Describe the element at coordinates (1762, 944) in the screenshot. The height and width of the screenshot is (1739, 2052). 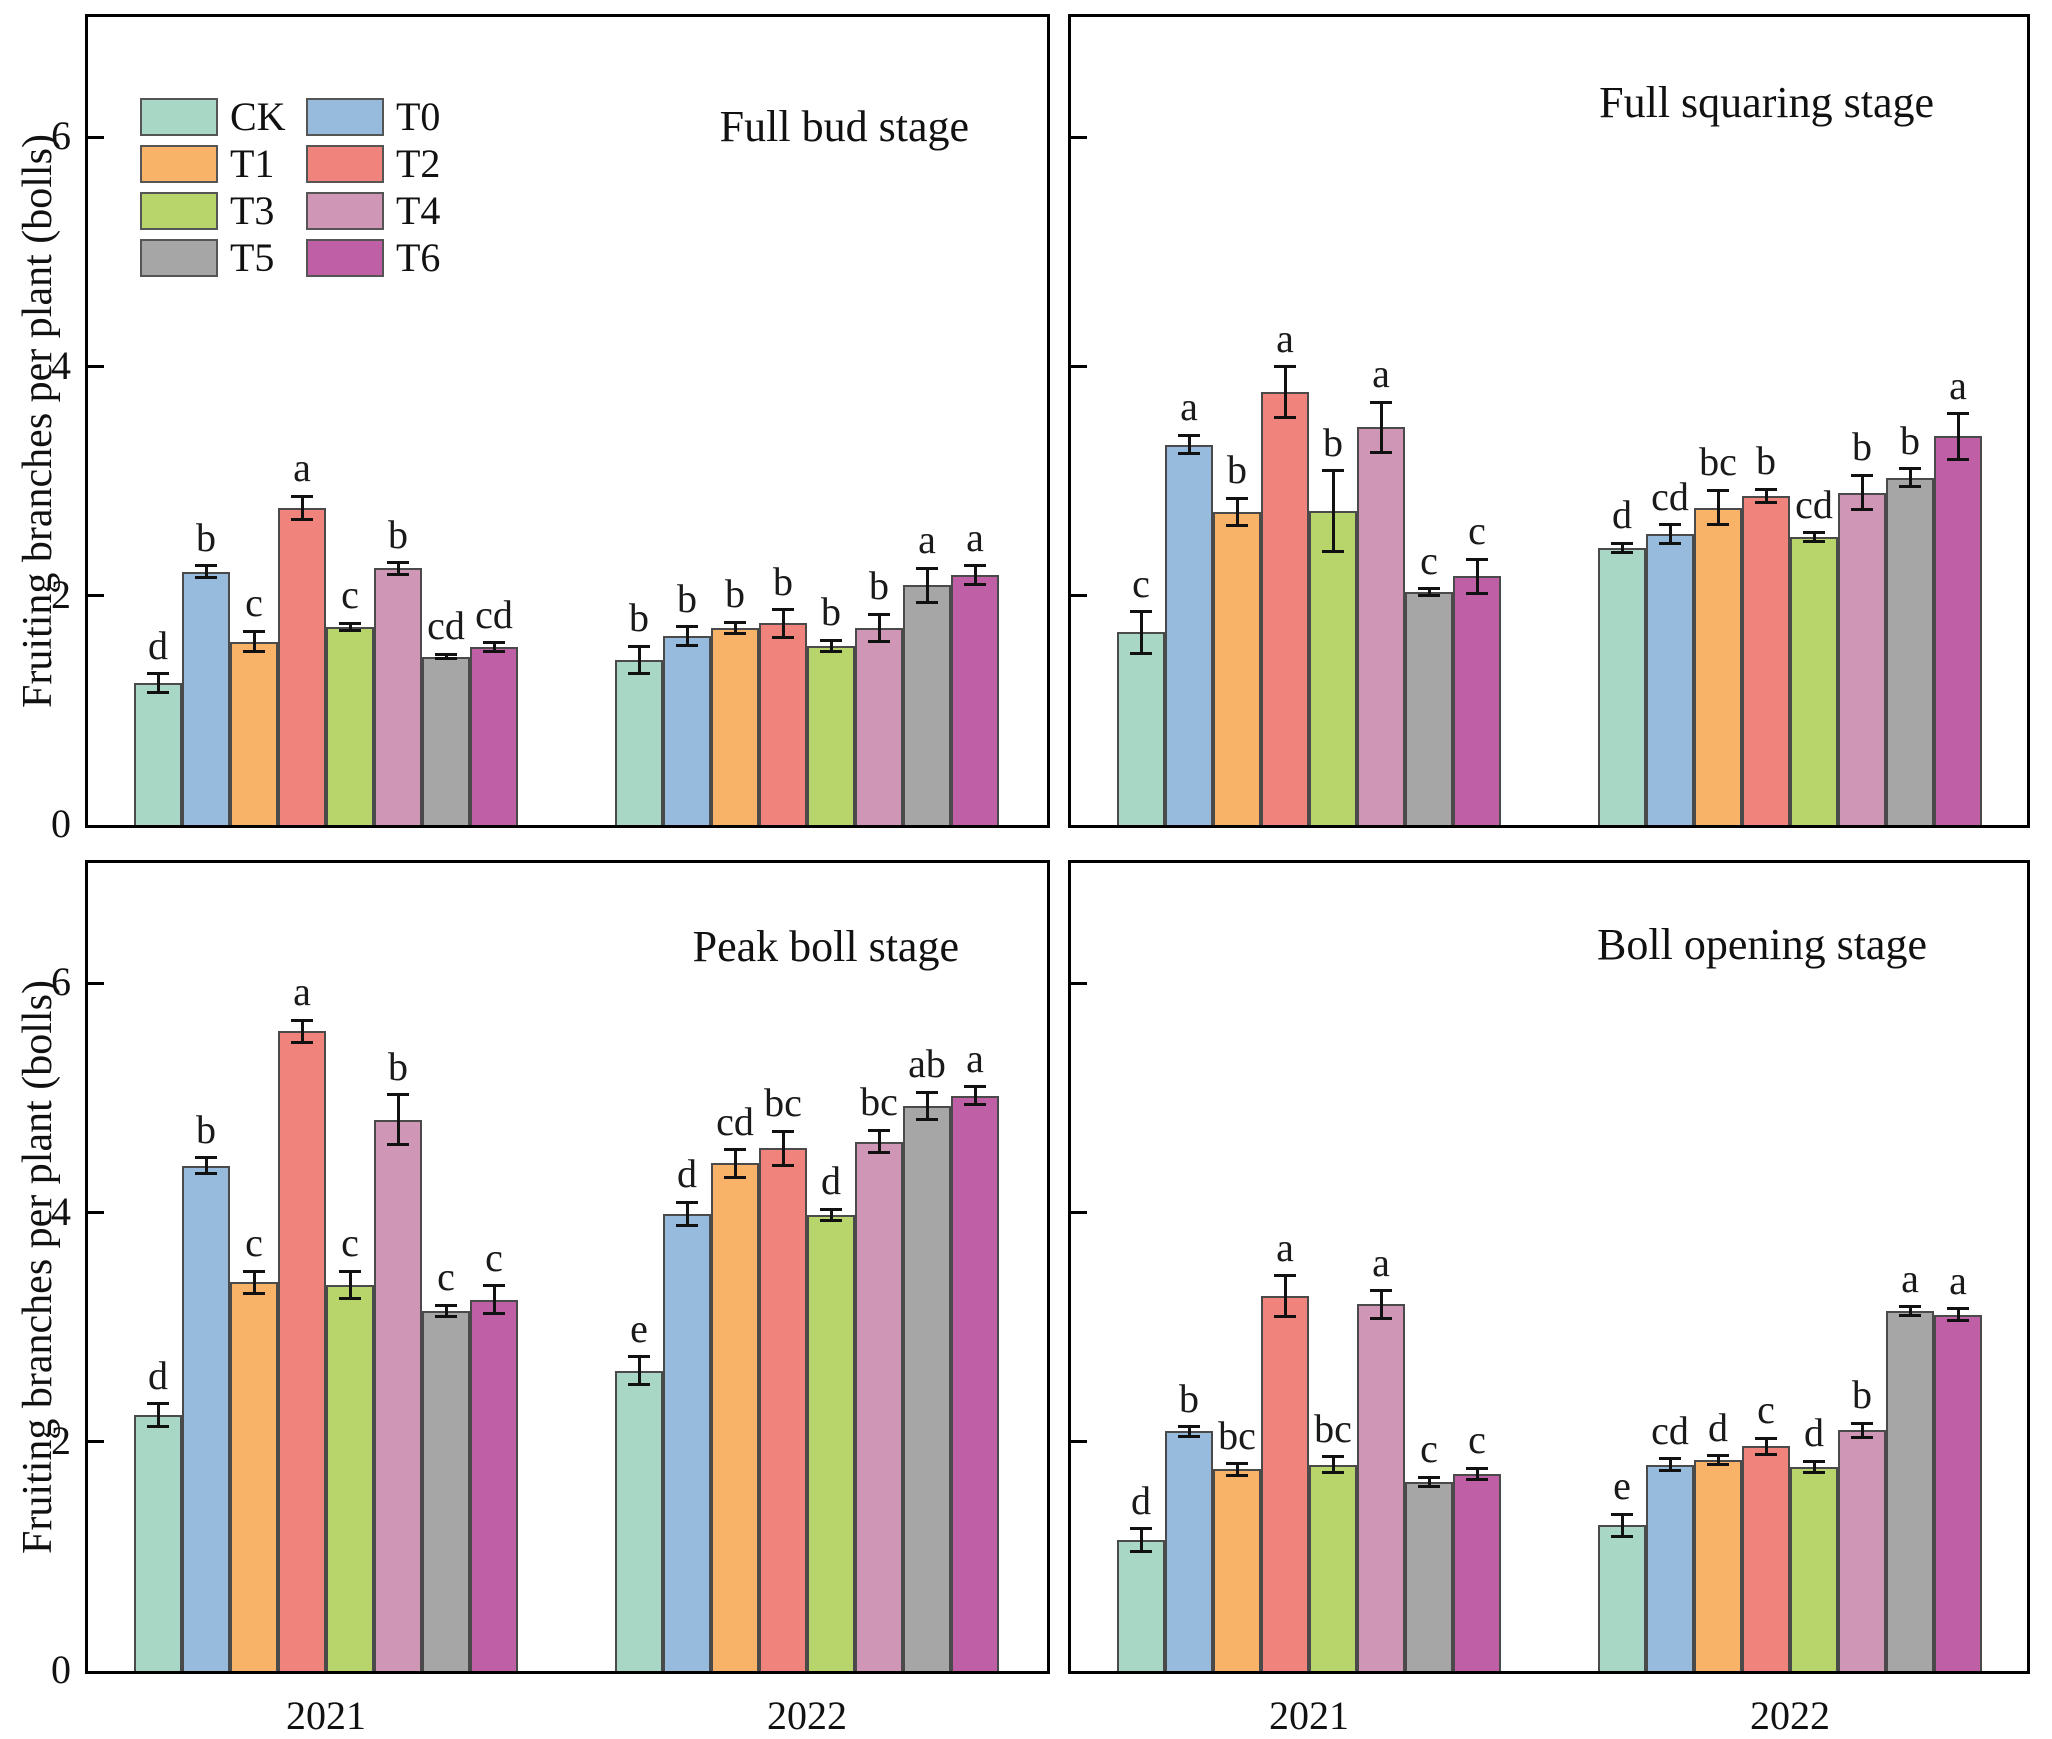
I see `panel-title-boll-opening-stage: Boll opening stage` at that location.